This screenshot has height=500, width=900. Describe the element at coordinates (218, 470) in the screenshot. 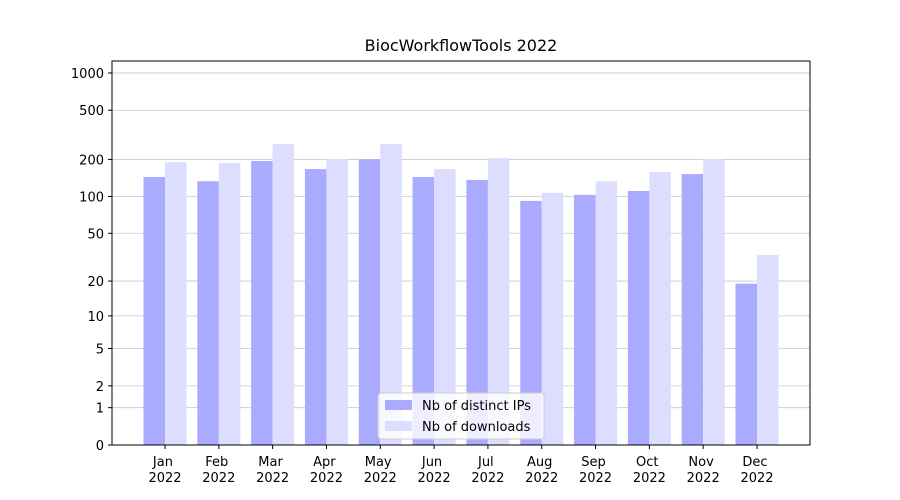

I see `x-tick-label: Feb 2022` at that location.